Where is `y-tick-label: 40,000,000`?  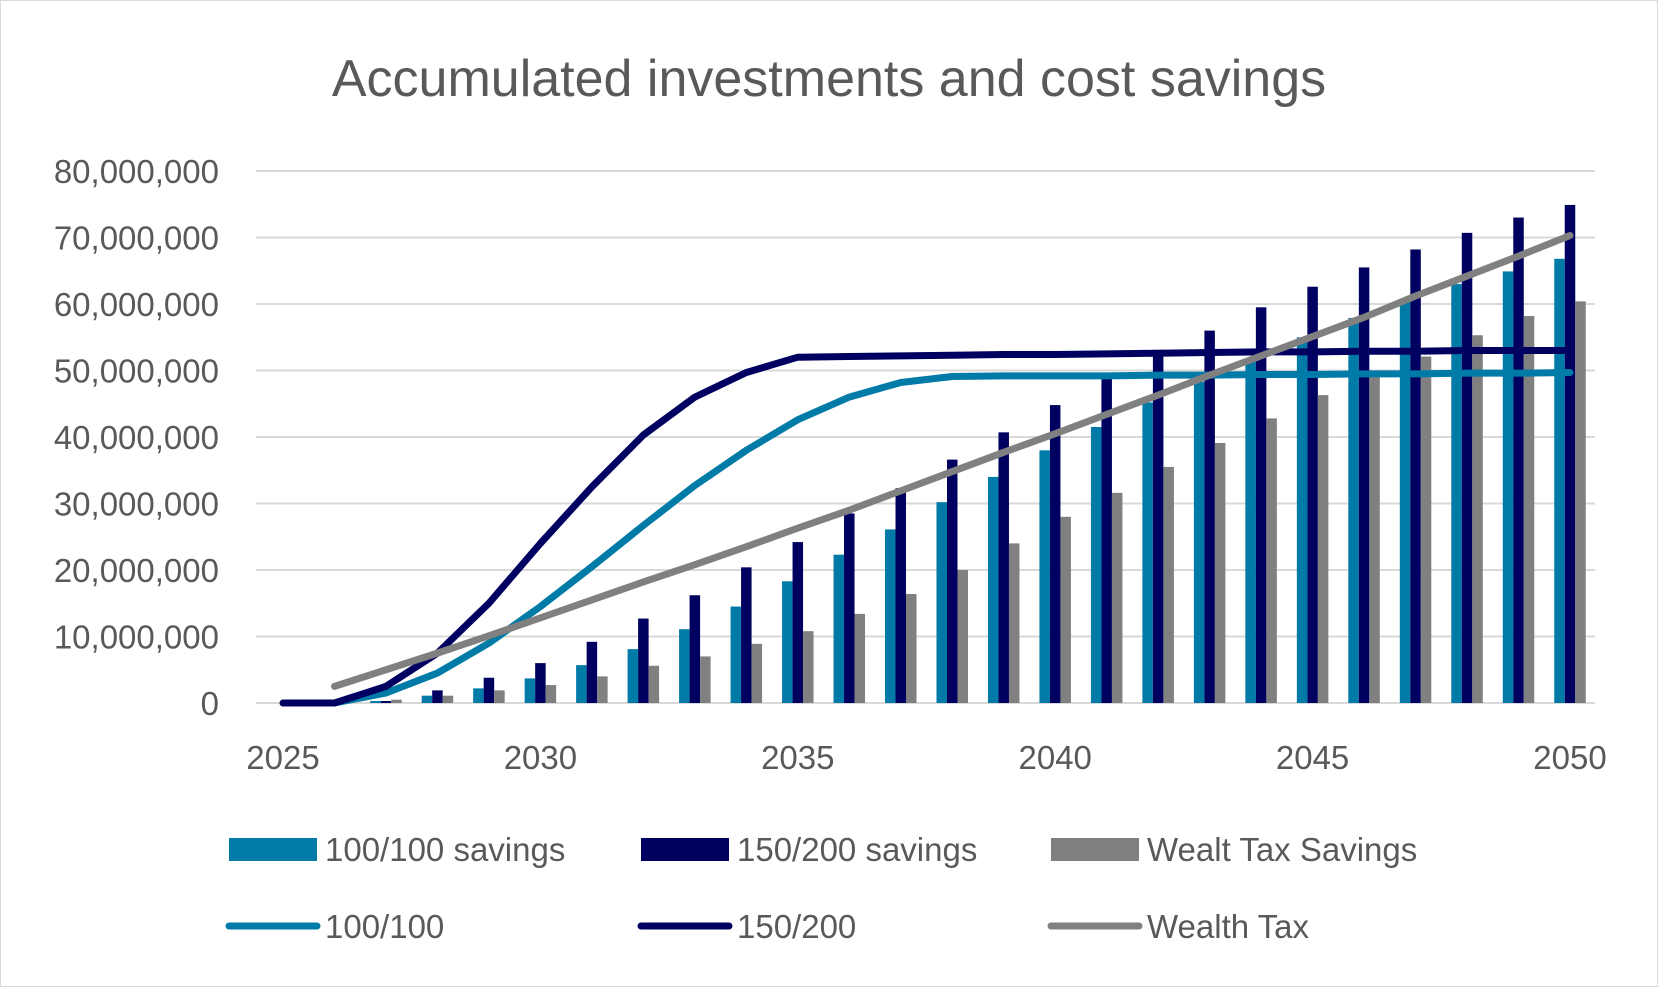
y-tick-label: 40,000,000 is located at coordinates (136, 437).